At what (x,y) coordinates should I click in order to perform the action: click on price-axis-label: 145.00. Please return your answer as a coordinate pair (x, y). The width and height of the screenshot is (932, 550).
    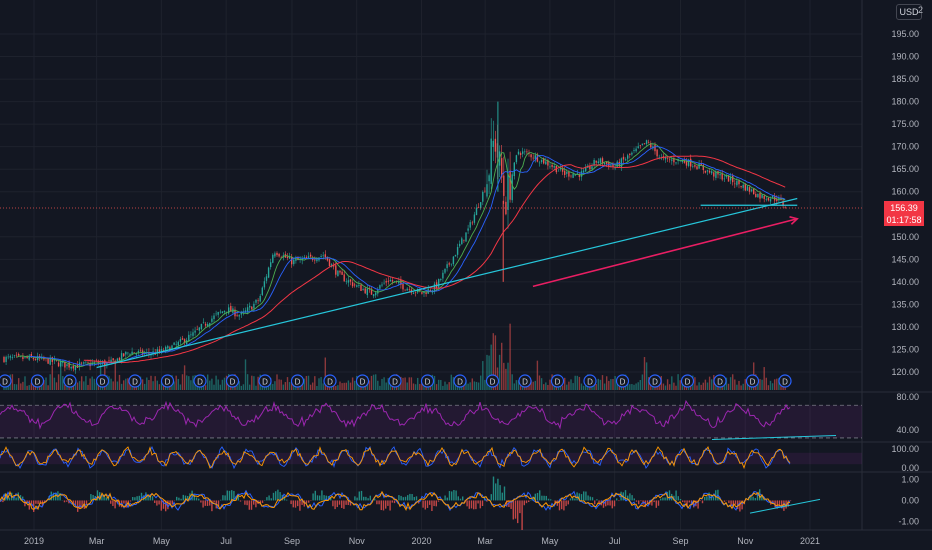
    Looking at the image, I should click on (905, 259).